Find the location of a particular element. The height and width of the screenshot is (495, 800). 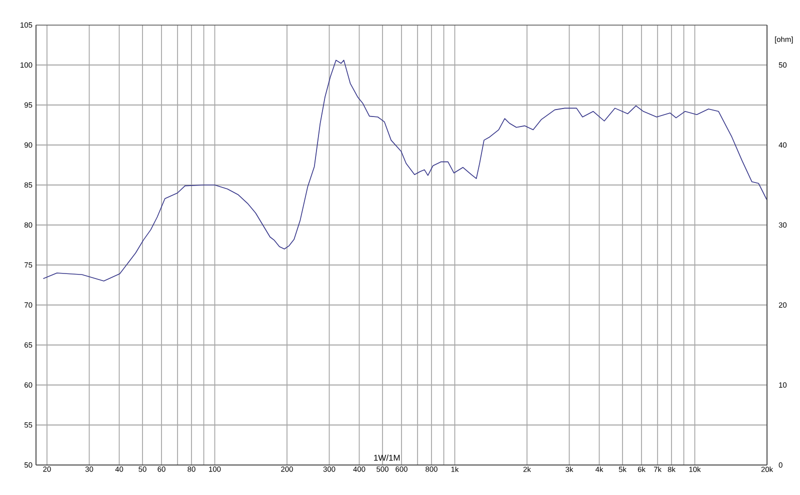

x-axis-title: 1W/1M is located at coordinates (387, 457).